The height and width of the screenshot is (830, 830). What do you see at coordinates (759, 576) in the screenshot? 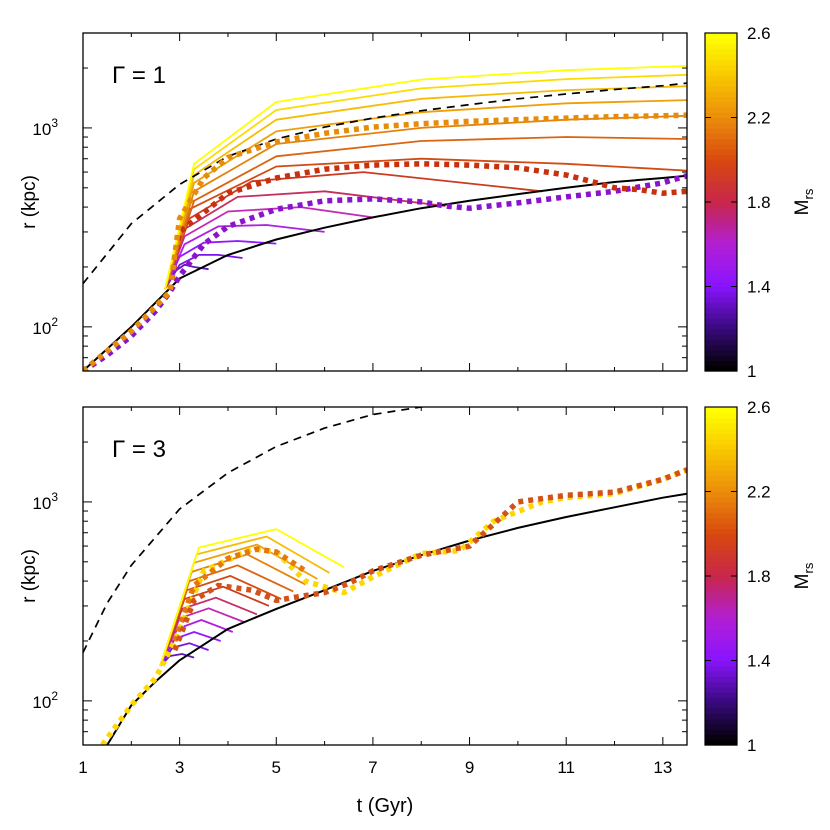
I see `colorbar-tick-label: 1.8` at bounding box center [759, 576].